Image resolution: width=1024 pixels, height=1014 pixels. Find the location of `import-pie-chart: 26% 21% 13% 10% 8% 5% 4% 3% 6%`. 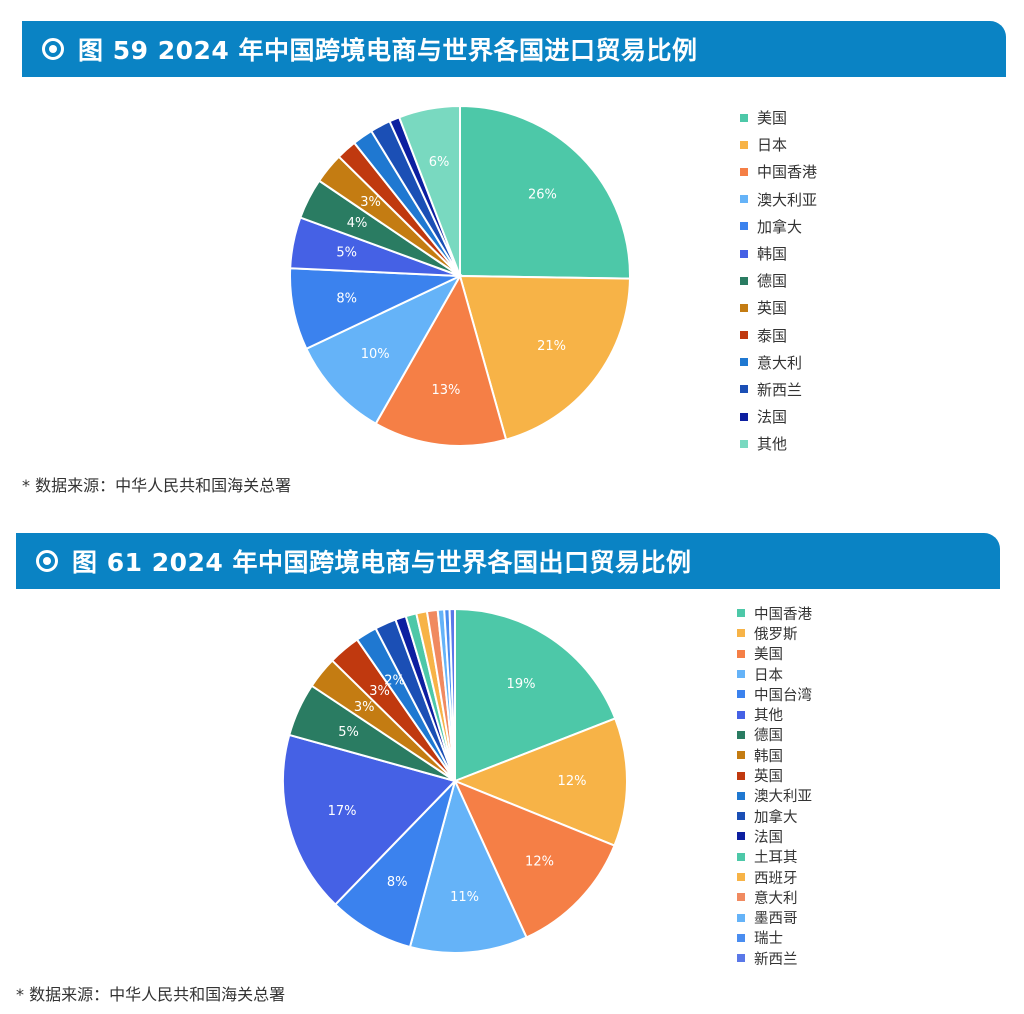

import-pie-chart: 26% 21% 13% 10% 8% 5% 4% 3% 6% is located at coordinates (460, 275).